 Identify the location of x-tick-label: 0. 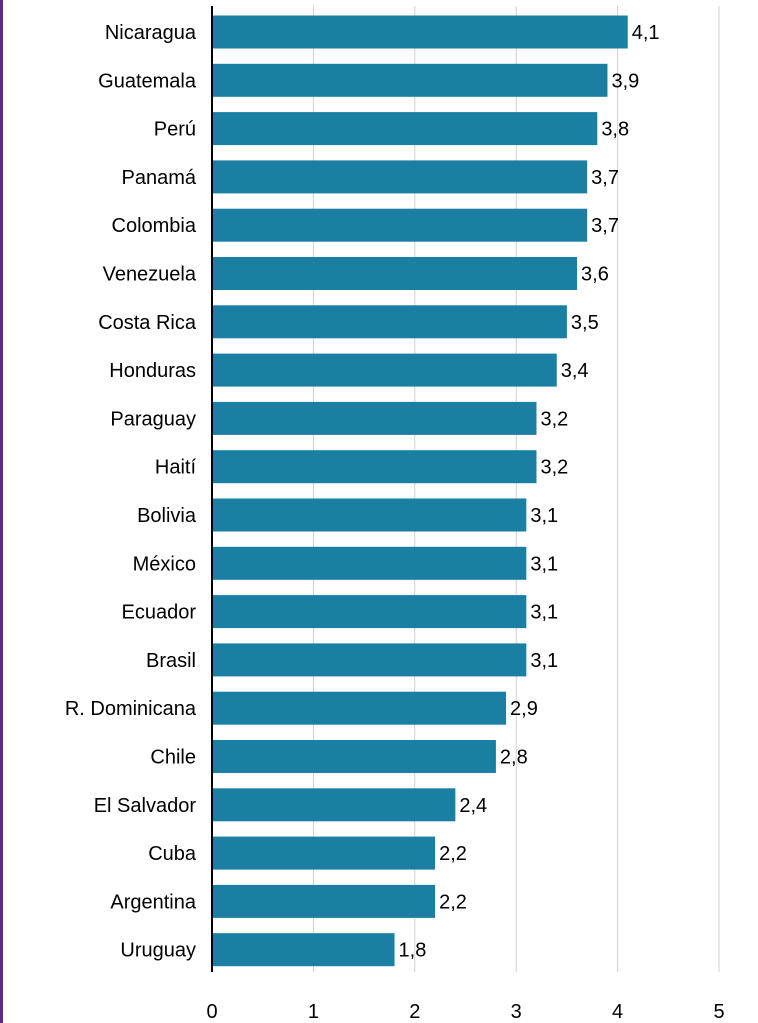
(211, 1012).